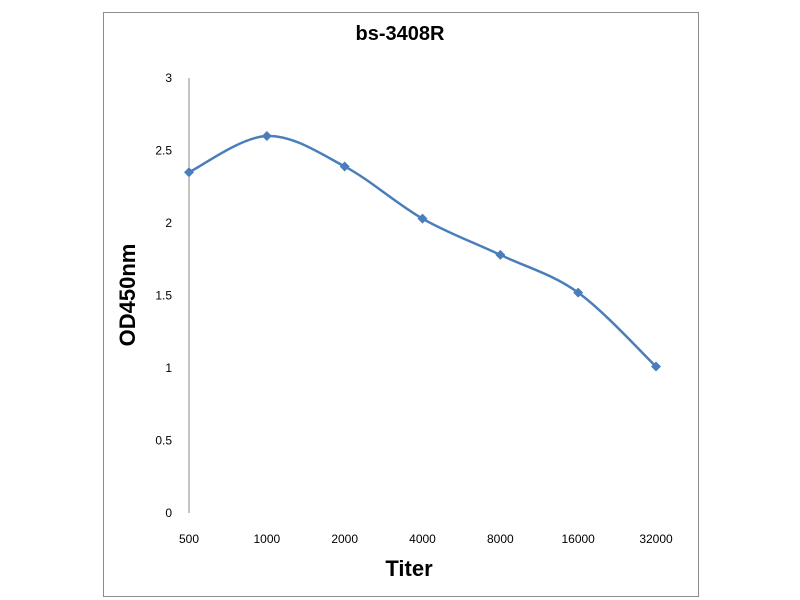 The image size is (800, 600). Describe the element at coordinates (400, 34) in the screenshot. I see `chart-title: bs-3408R` at that location.